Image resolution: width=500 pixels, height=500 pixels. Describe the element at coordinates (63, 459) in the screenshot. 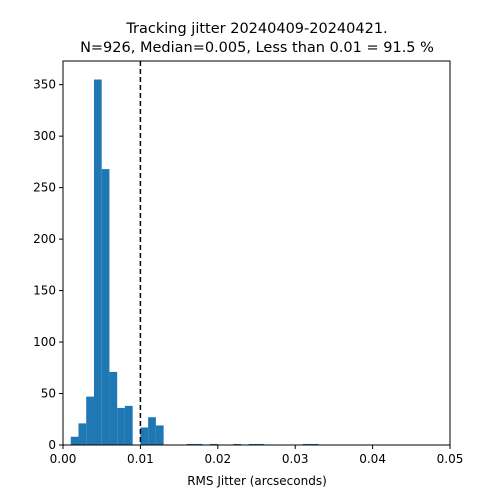

I see `x-tick-label: 0.00` at that location.